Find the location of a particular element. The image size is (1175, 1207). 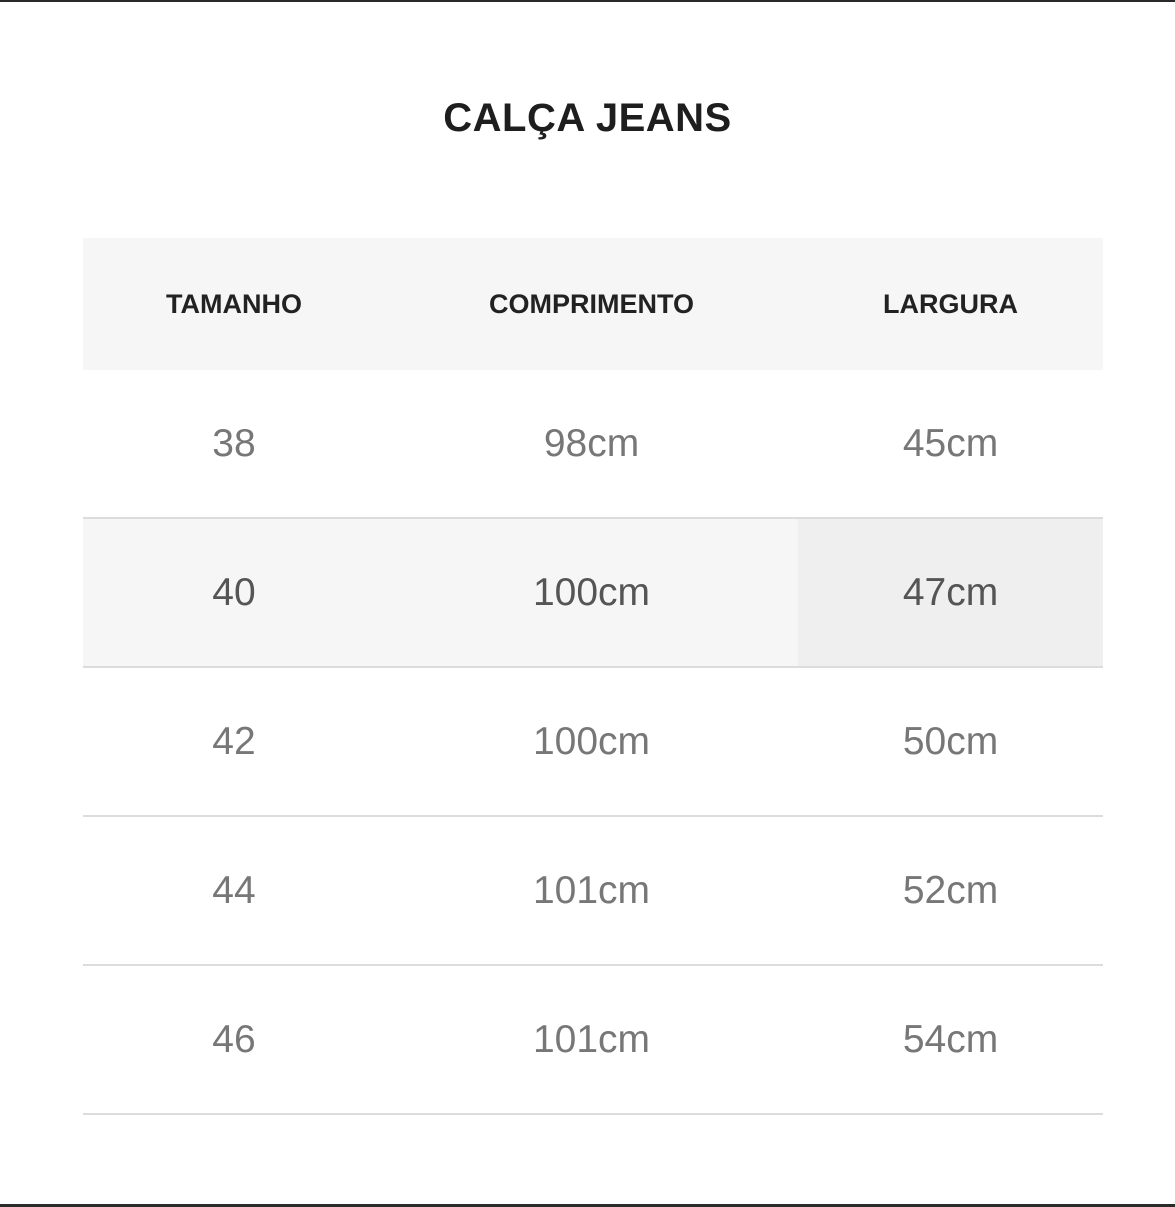

cell-largura: 47cm is located at coordinates (950, 593).